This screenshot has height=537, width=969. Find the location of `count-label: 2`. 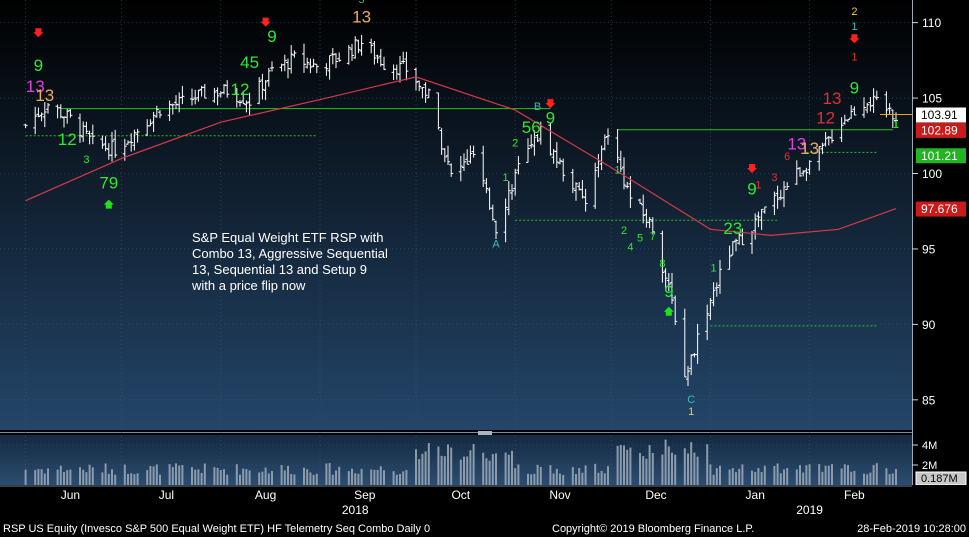

count-label: 2 is located at coordinates (854, 12).